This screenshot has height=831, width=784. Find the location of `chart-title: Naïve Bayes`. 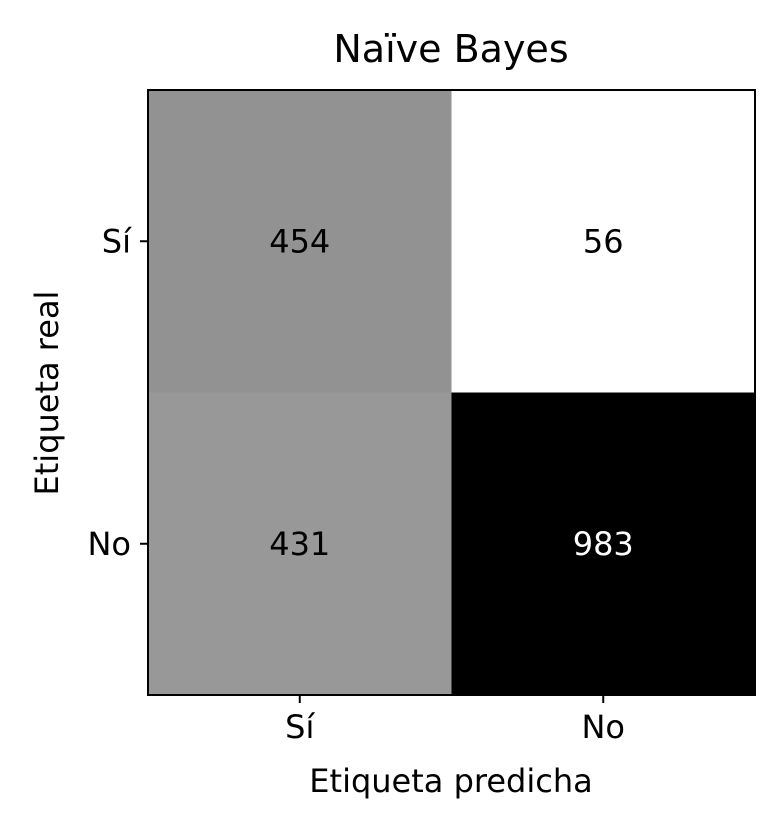

chart-title: Naïve Bayes is located at coordinates (450, 49).